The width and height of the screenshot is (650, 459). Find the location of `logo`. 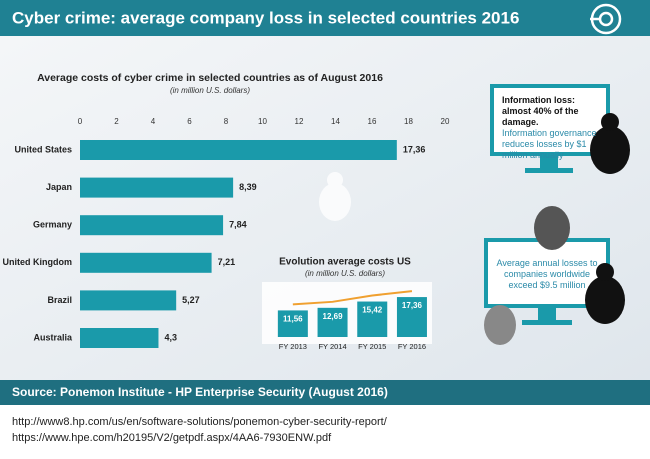

logo is located at coordinates (606, 19).